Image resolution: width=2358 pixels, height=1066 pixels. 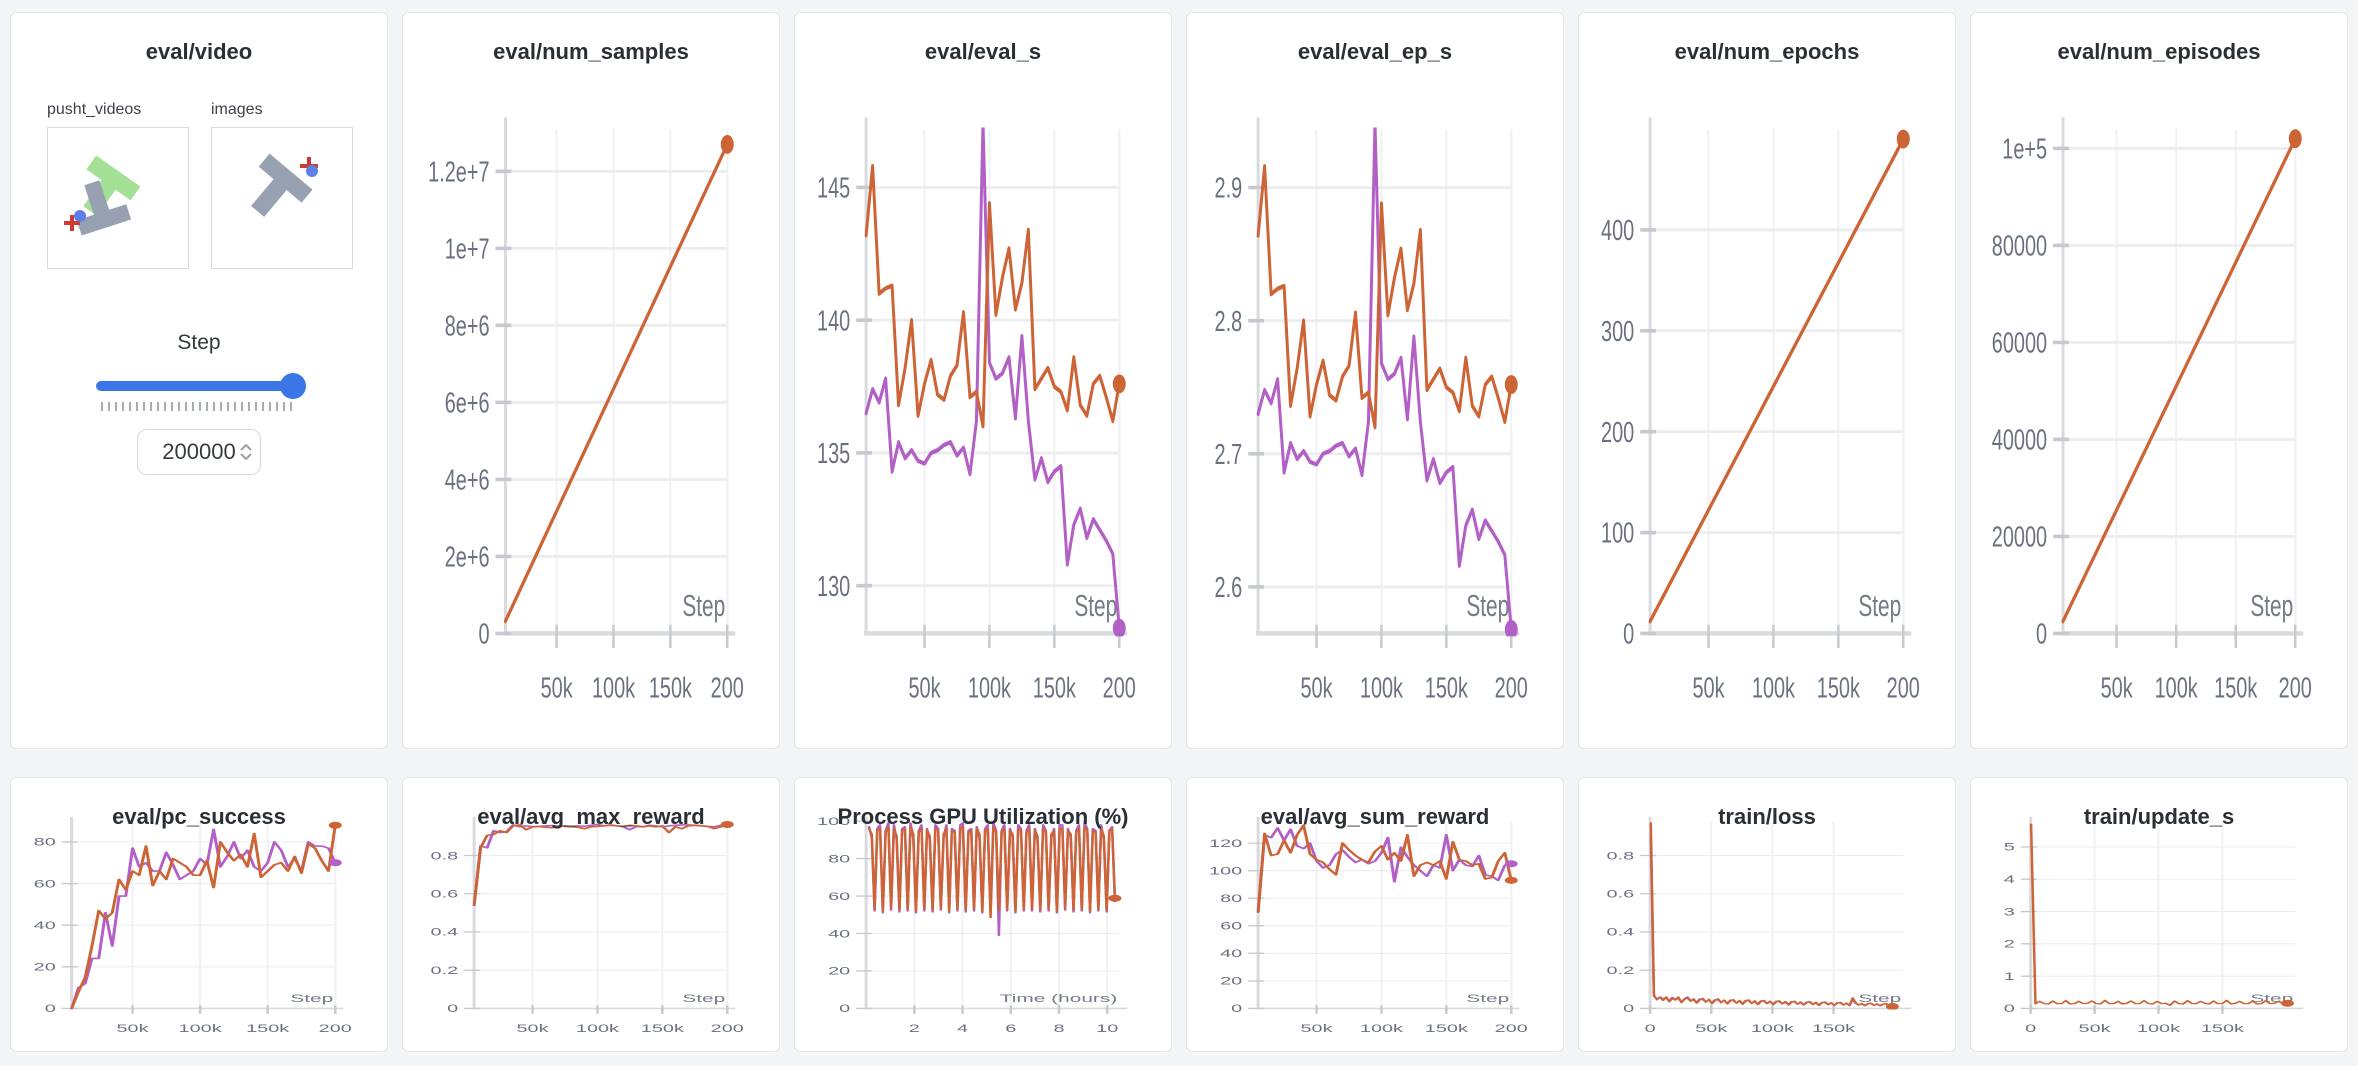 I want to click on svg-text: 1e+5, so click(x=2024, y=149).